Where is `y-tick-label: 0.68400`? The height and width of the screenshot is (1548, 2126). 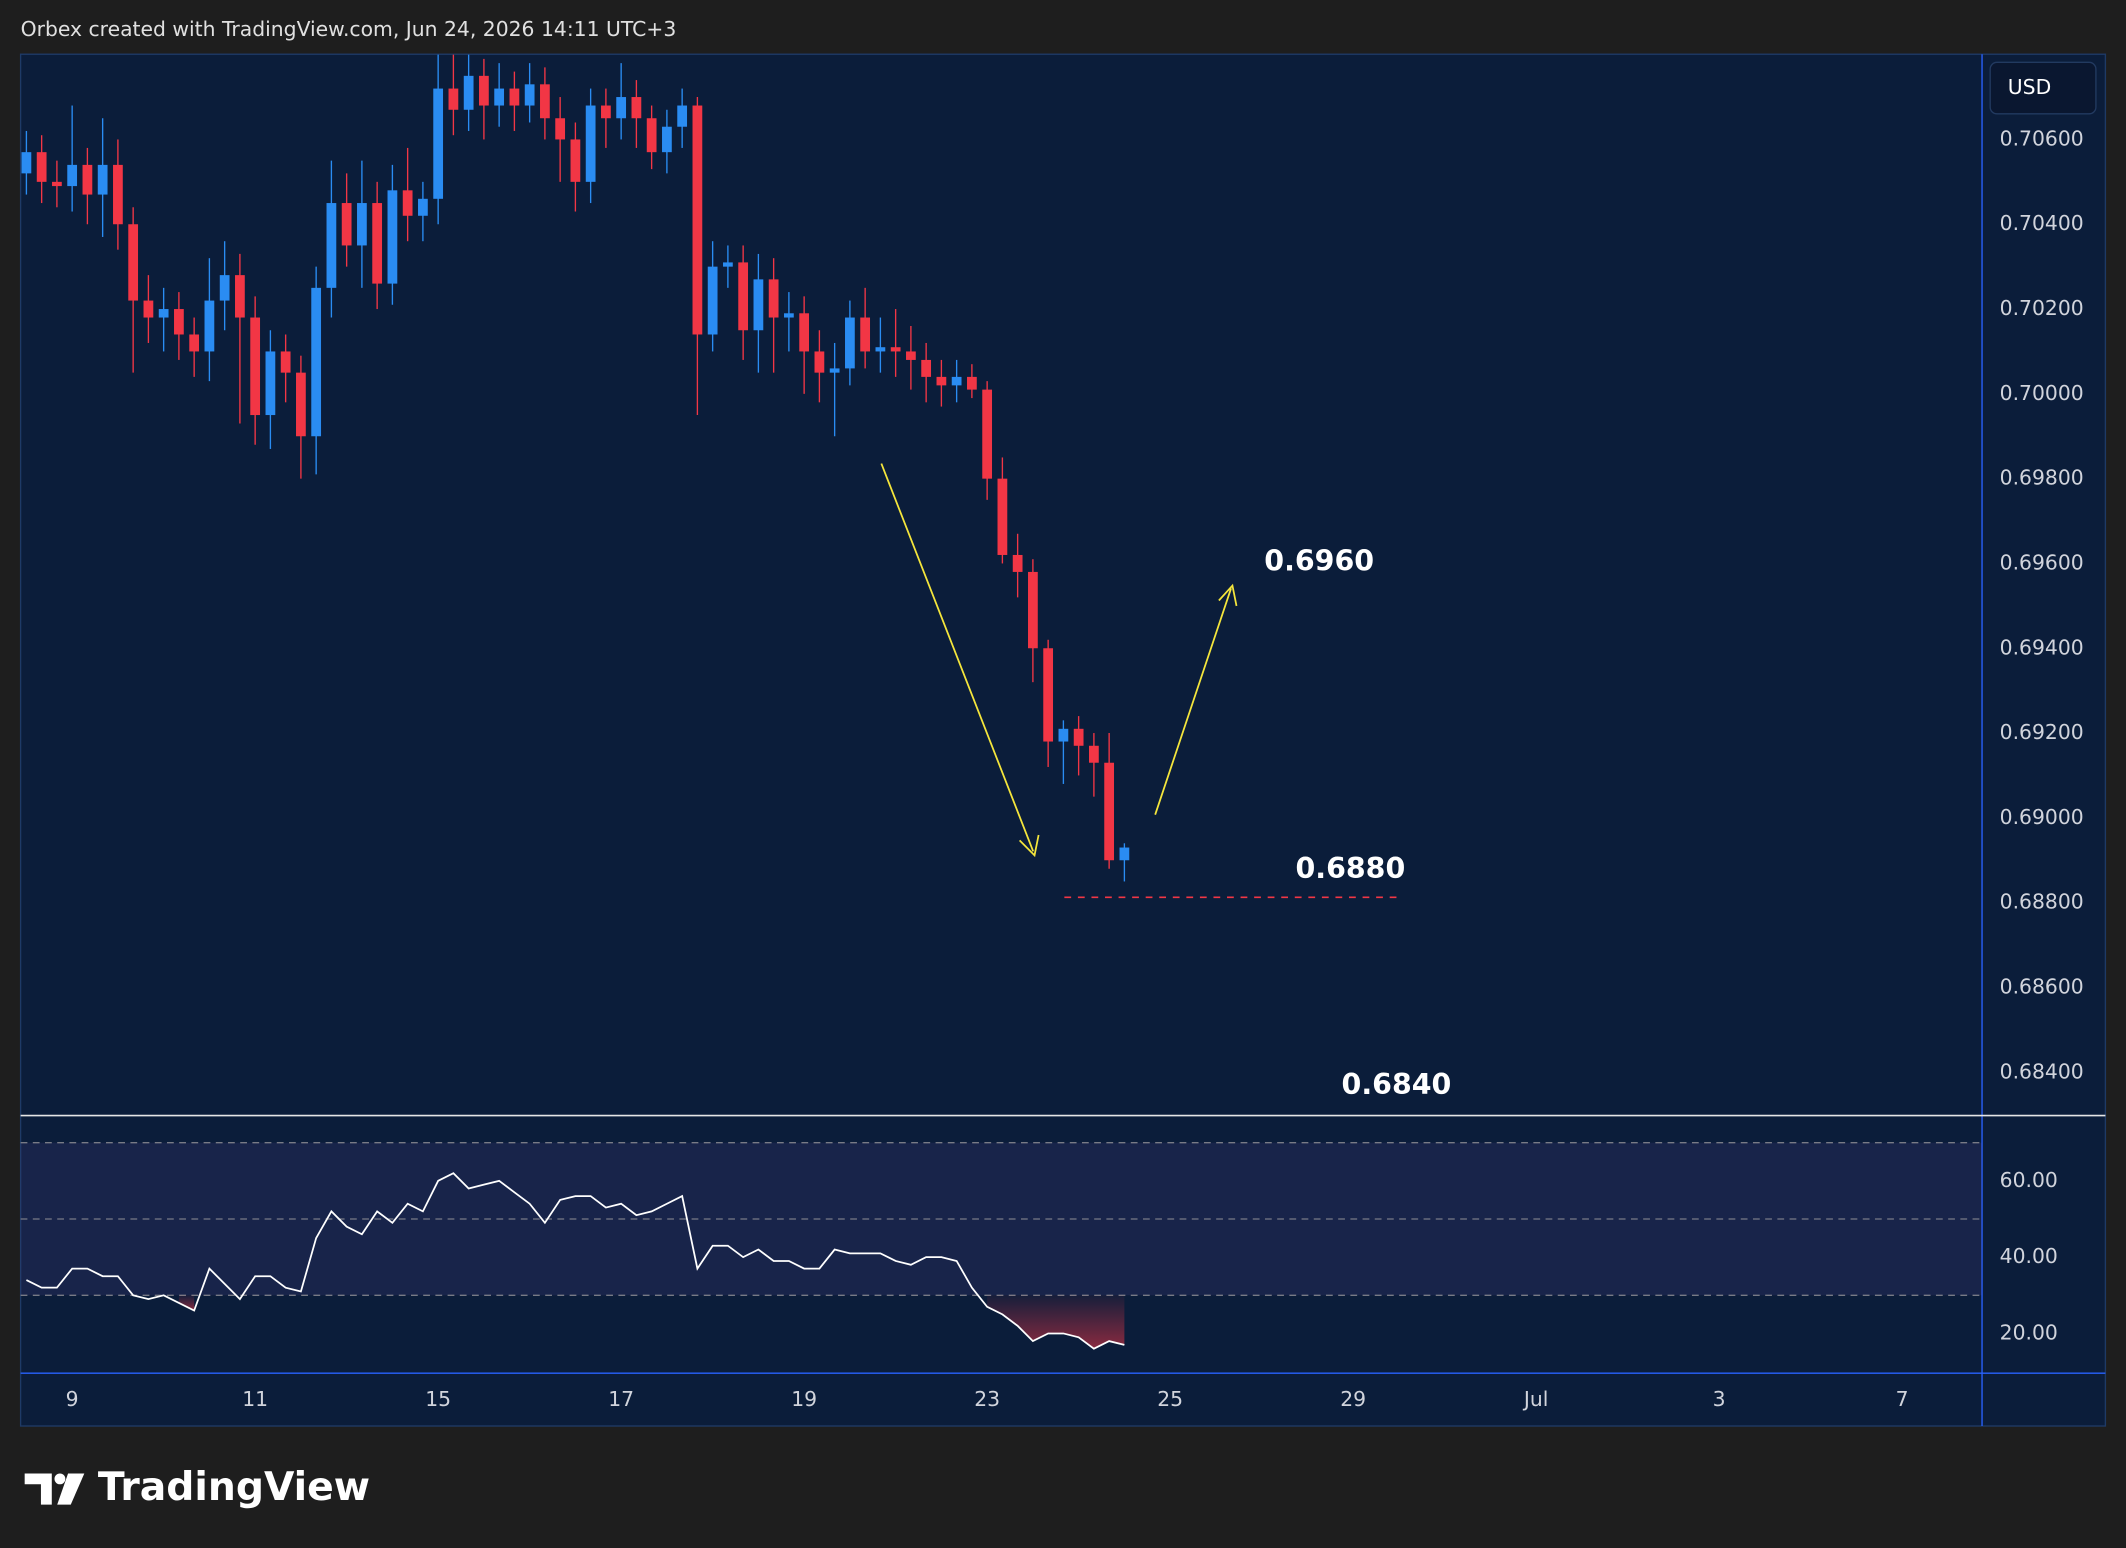 y-tick-label: 0.68400 is located at coordinates (2042, 1071).